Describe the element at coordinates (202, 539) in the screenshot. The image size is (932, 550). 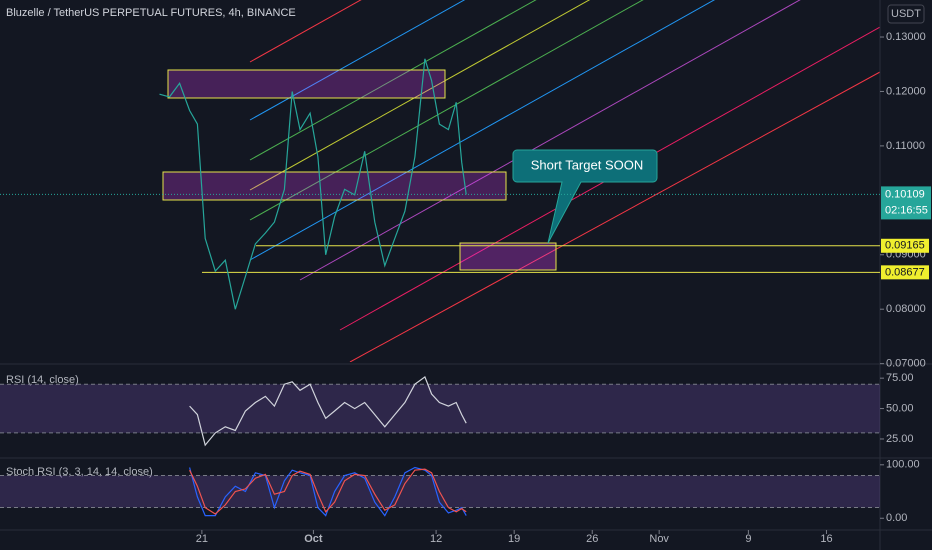
I see `x-tick-label: 21` at that location.